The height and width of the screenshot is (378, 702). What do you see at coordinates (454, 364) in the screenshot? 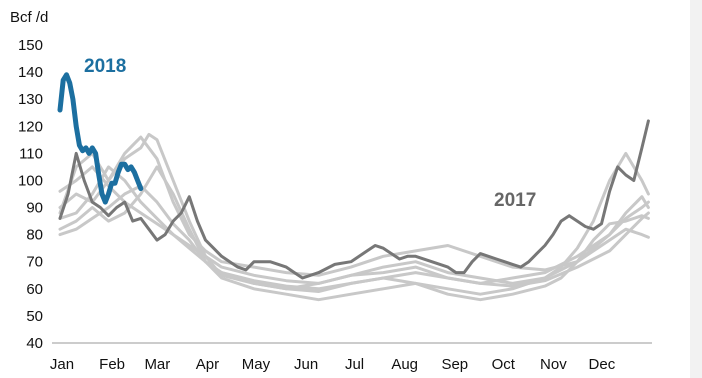
I see `x-tick-label: Sep` at bounding box center [454, 364].